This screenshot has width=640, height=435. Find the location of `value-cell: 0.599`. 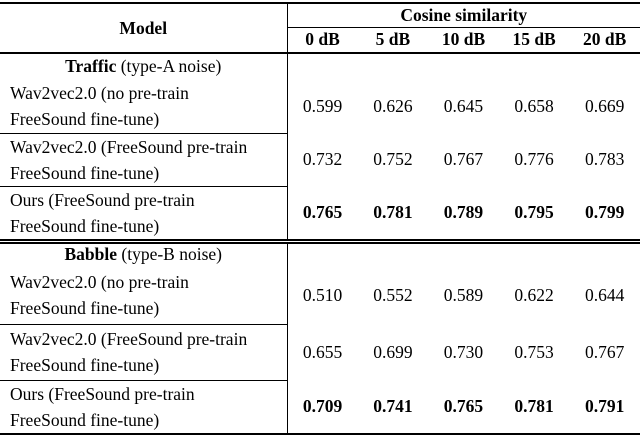

value-cell: 0.599 is located at coordinates (322, 105).